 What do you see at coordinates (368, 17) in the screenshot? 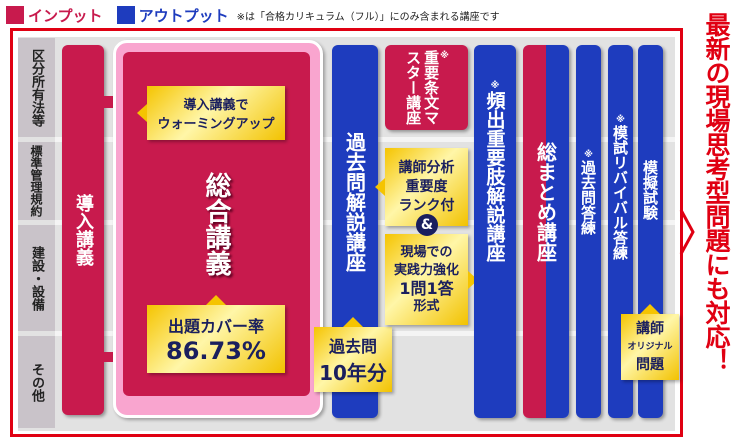
I see `legend-note: ※は「合格カリキュラム（フル）」にのみ含まれる講座です` at bounding box center [368, 17].